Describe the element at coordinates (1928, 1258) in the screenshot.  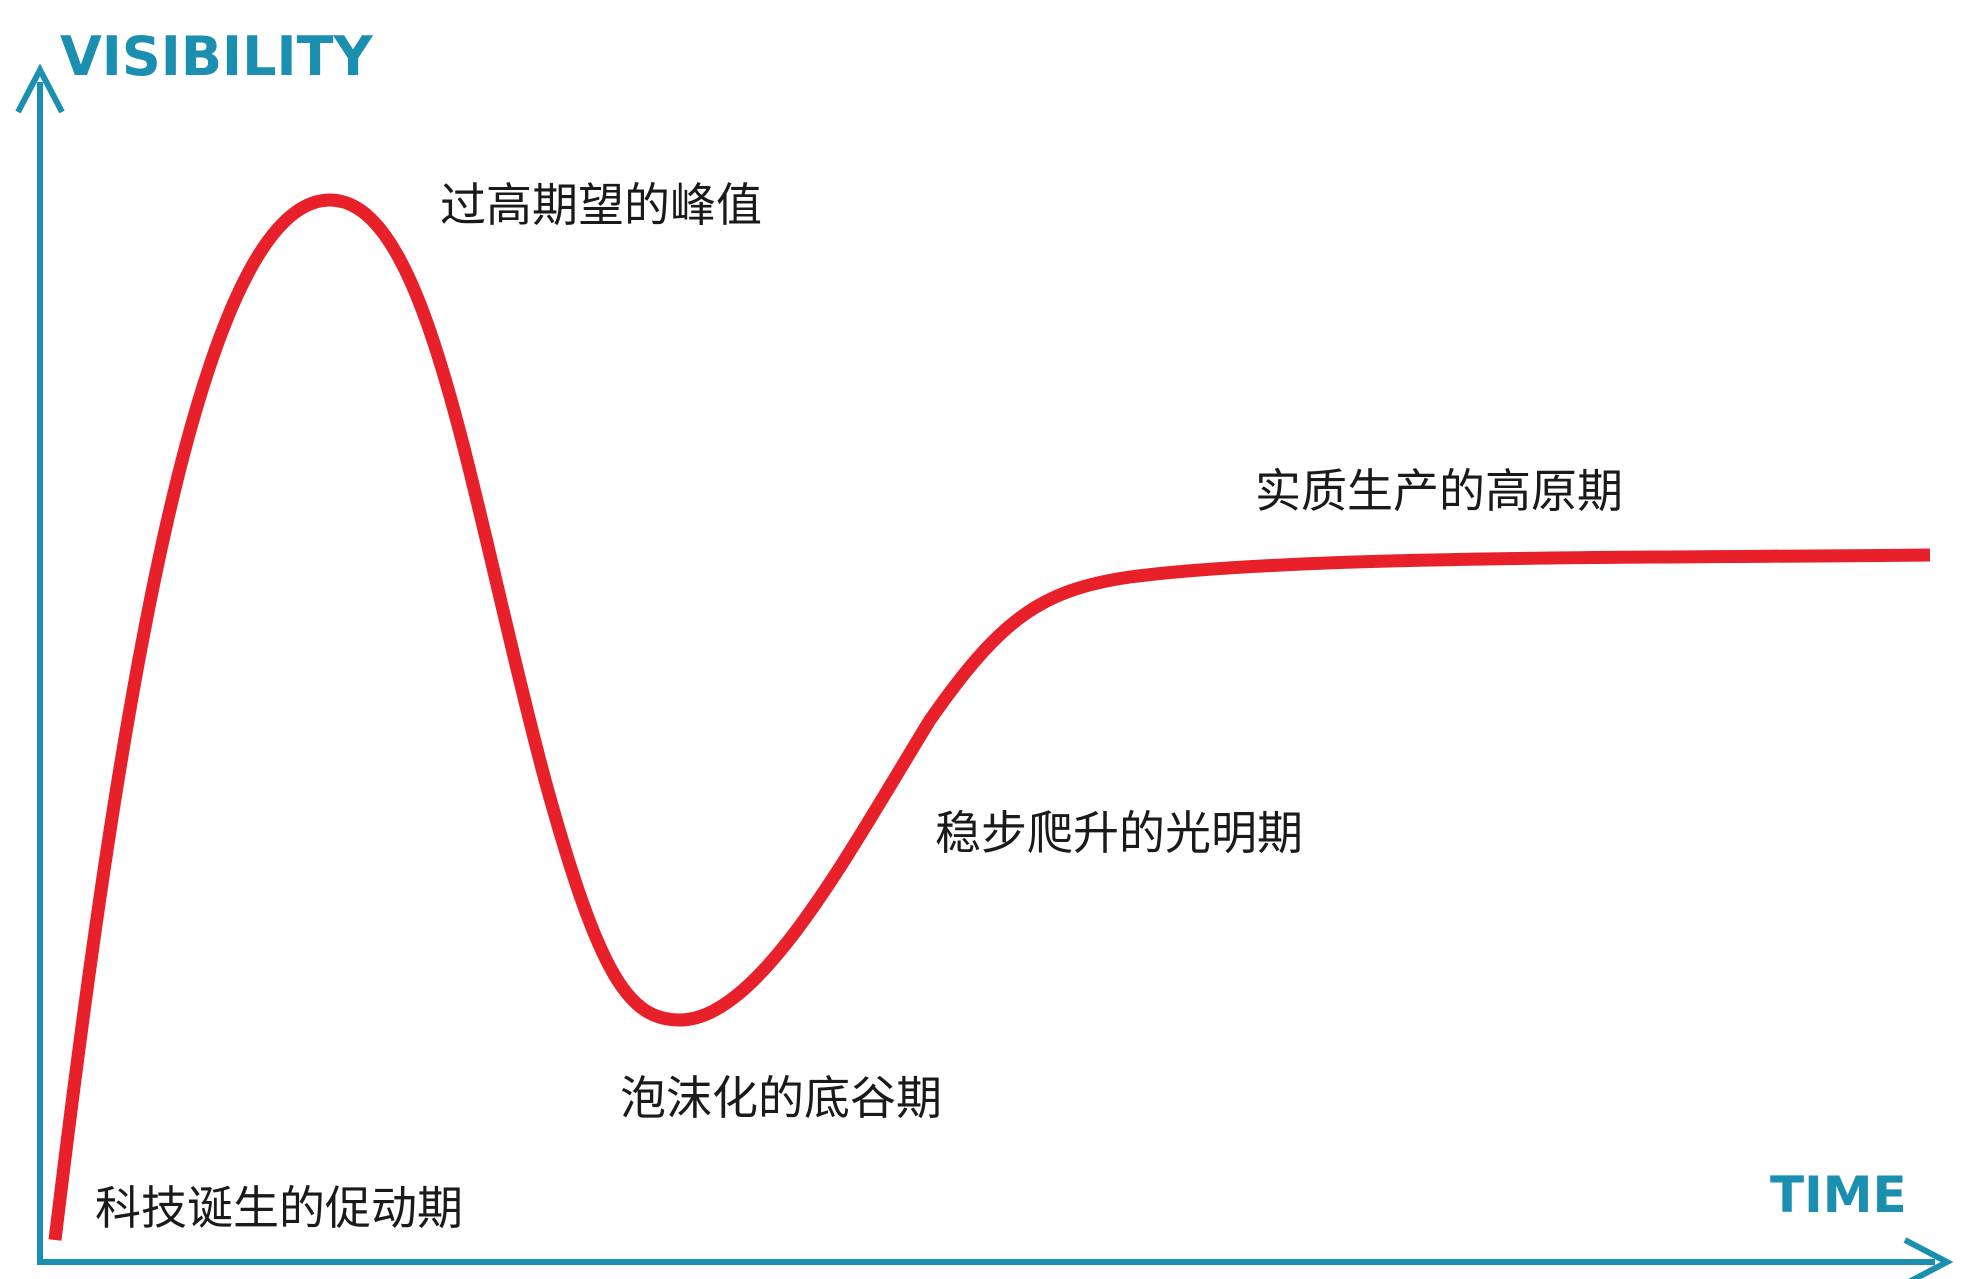
I see `x-axis-arrowhead` at that location.